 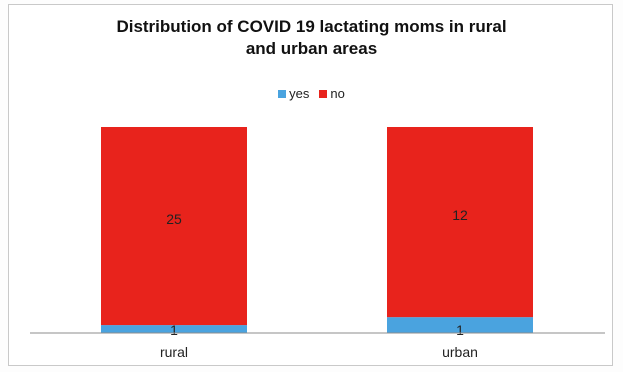 What do you see at coordinates (174, 219) in the screenshot?
I see `data-label-rural-no: 25` at bounding box center [174, 219].